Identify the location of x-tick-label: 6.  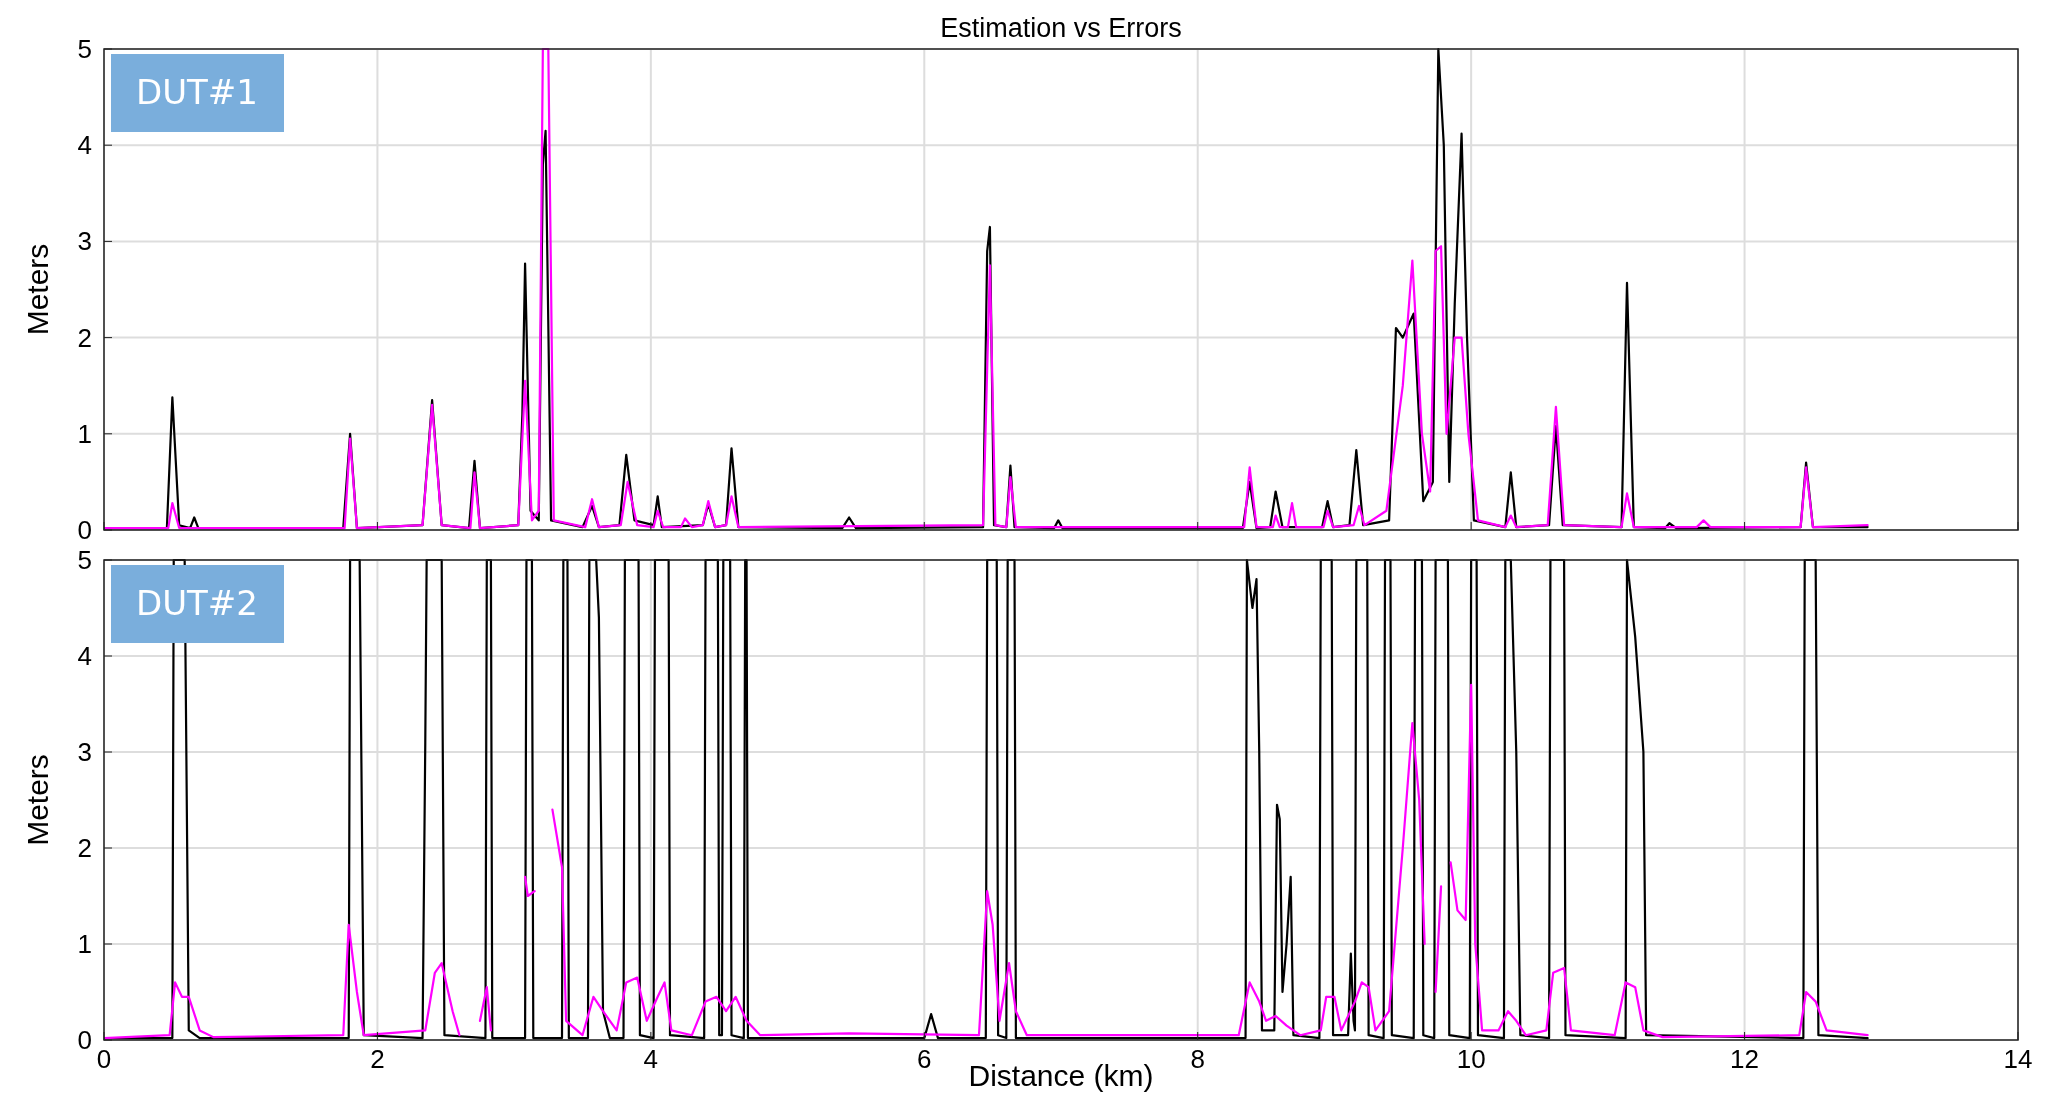
(924, 1059).